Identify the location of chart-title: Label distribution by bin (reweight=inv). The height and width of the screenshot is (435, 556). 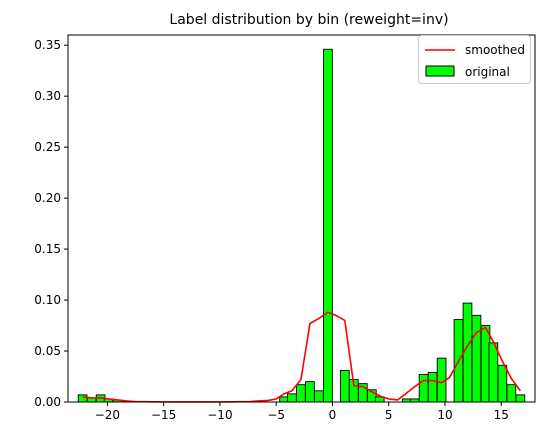
(308, 20).